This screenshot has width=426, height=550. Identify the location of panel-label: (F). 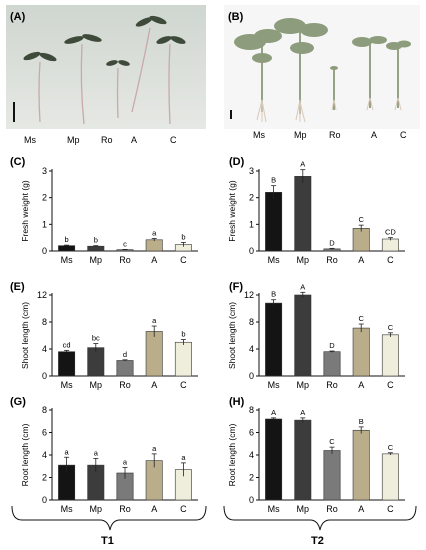
(236, 287).